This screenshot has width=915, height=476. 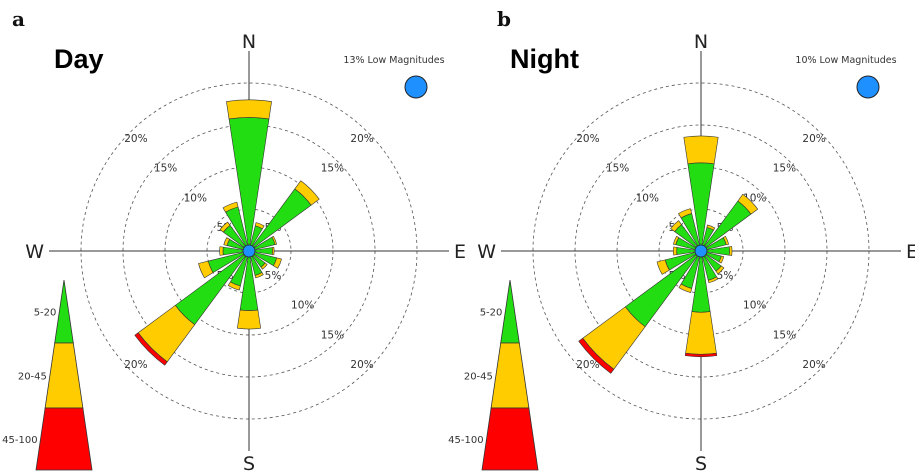 What do you see at coordinates (393, 60) in the screenshot?
I see `low-magnitudes-label: 13% Low Magnitudes` at bounding box center [393, 60].